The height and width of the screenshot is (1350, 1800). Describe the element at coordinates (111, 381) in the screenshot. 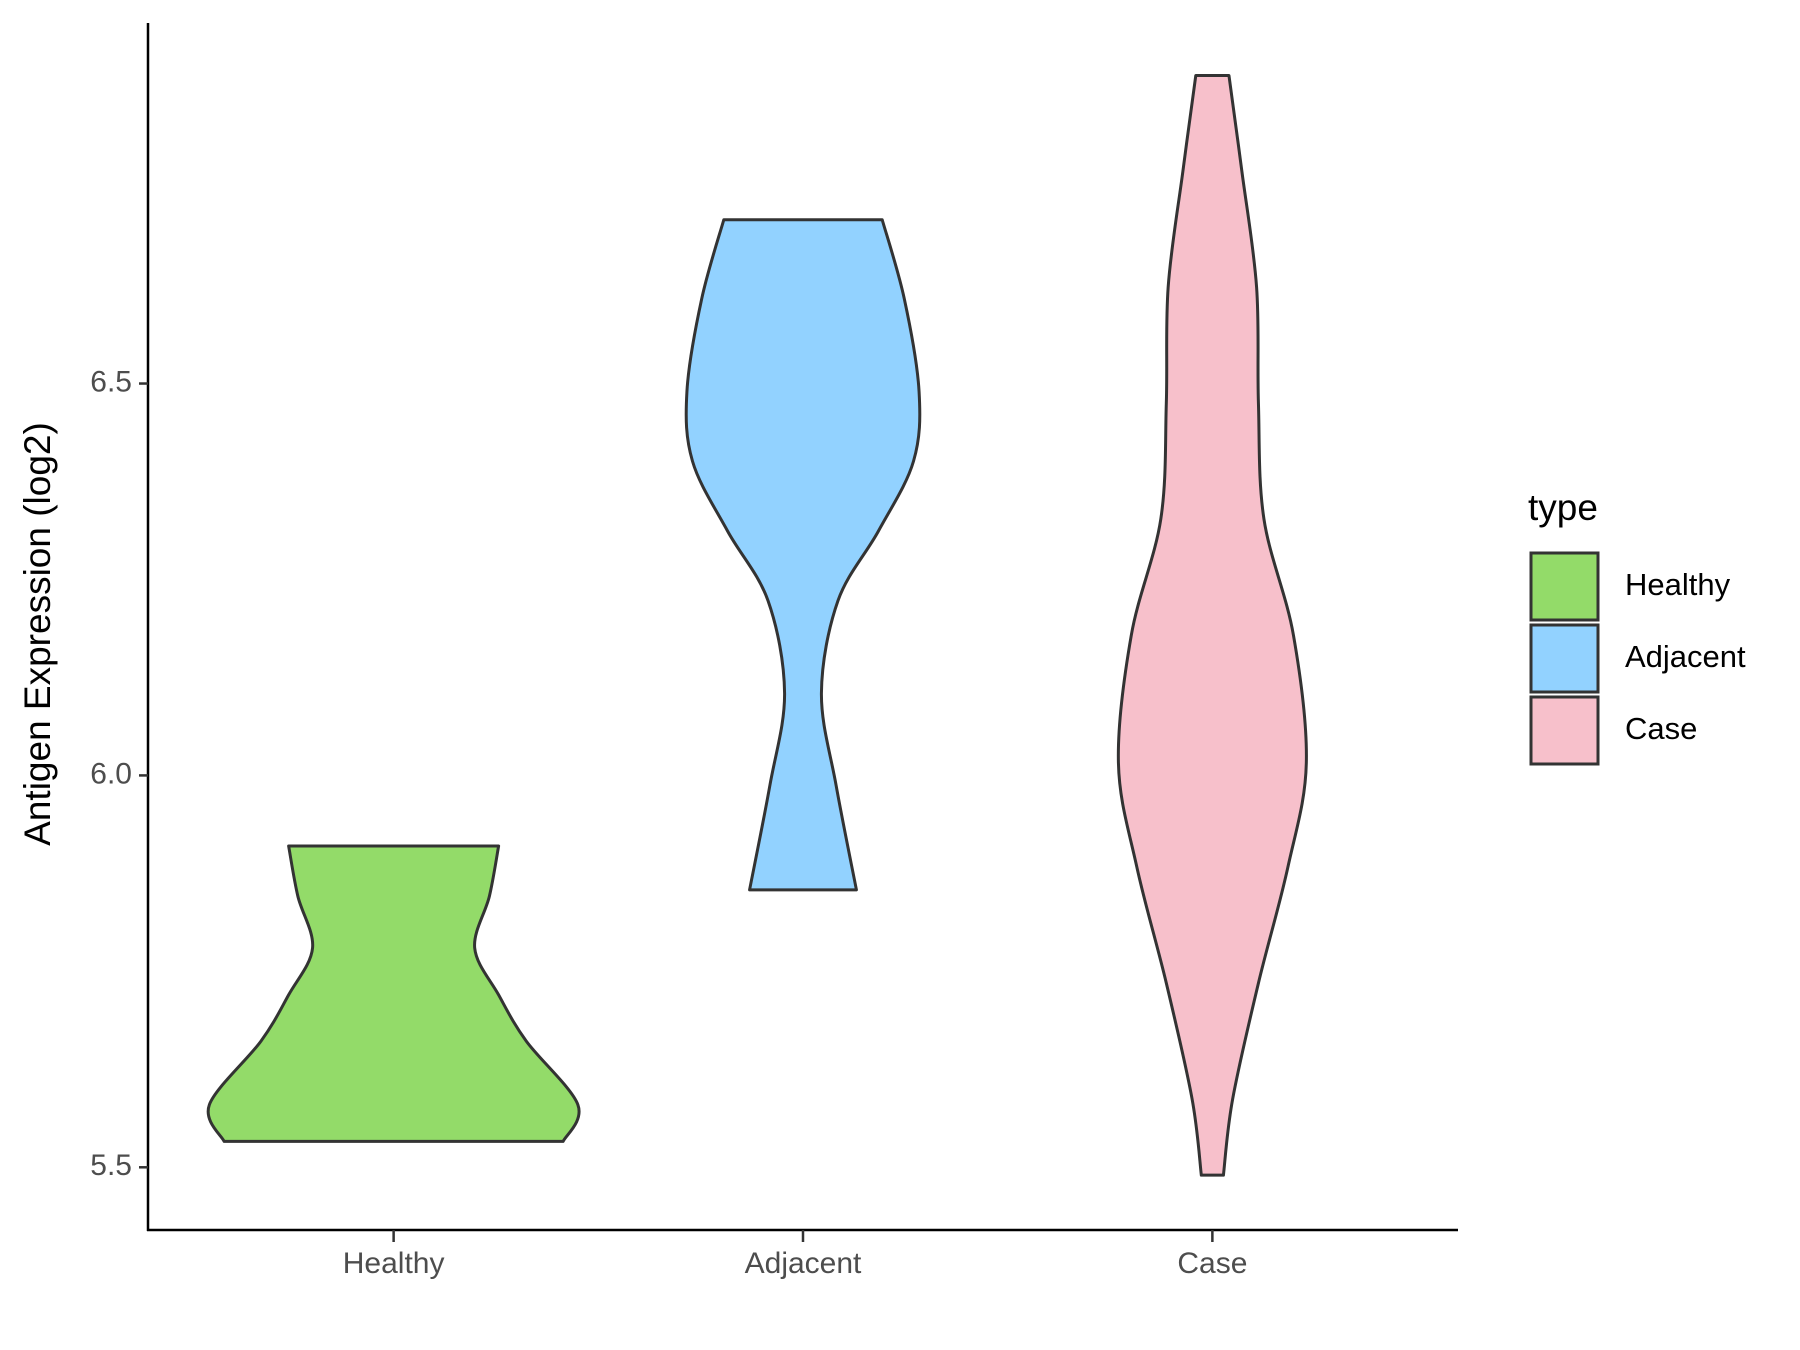

I see `y-tick-label: 6.5` at that location.